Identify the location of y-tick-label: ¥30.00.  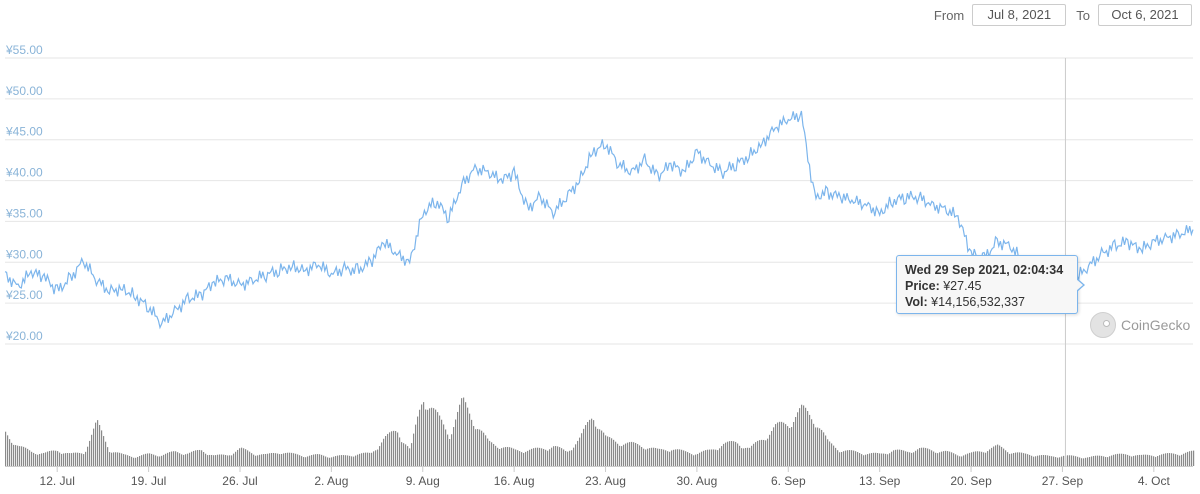
(24, 254).